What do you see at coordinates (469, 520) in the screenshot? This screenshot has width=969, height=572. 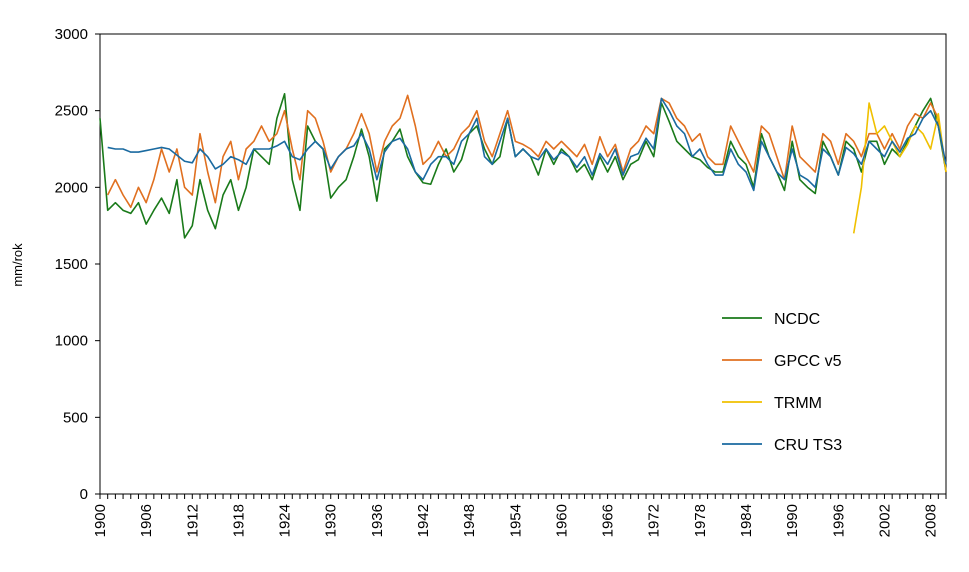 I see `x-tick-label: 1948` at bounding box center [469, 520].